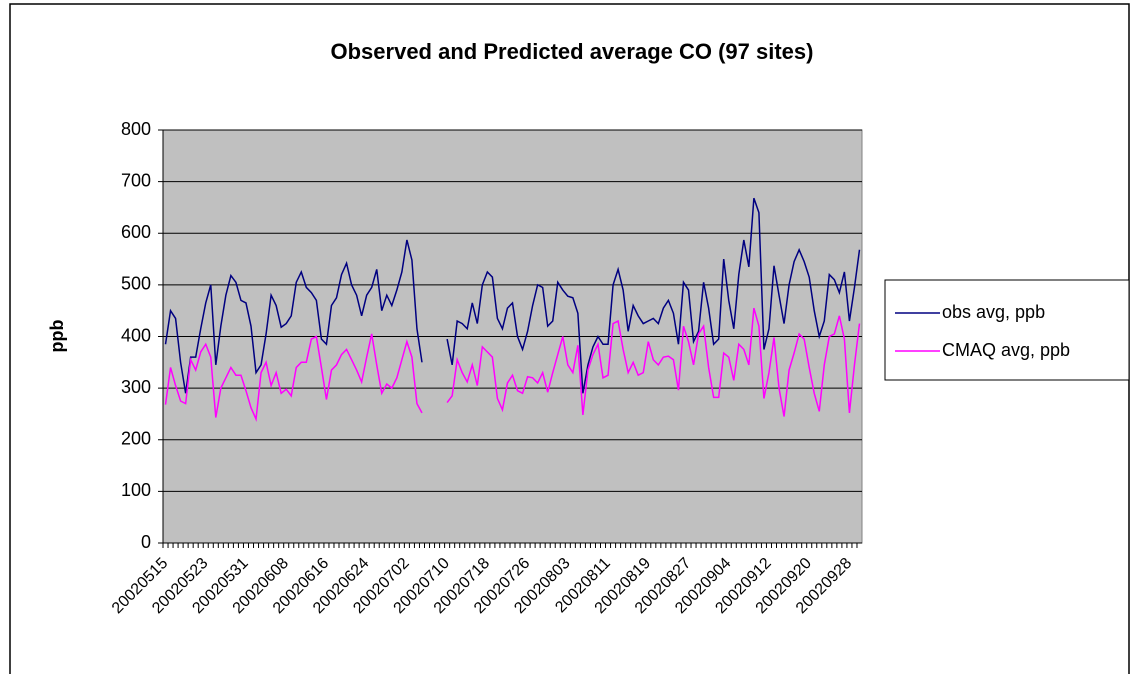  I want to click on y-tick-label: 800, so click(136, 129).